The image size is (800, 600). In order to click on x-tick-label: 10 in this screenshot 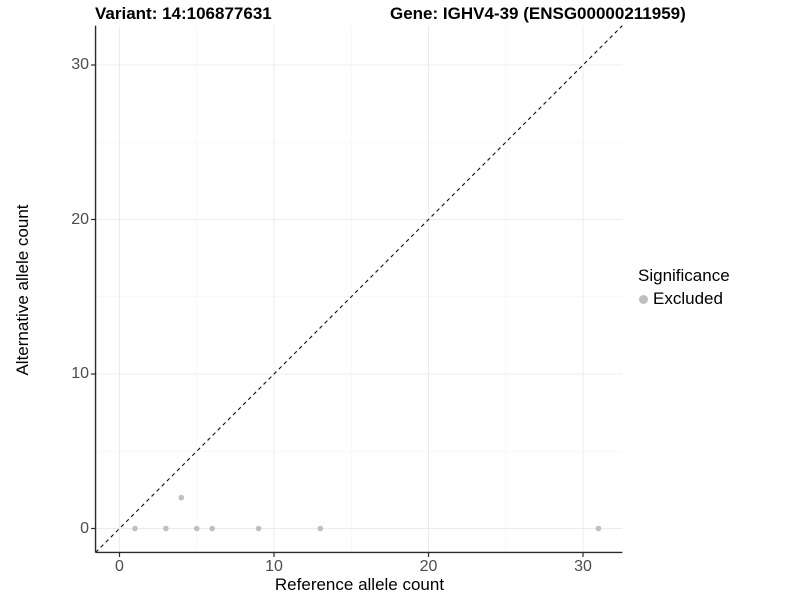, I will do `click(274, 566)`.